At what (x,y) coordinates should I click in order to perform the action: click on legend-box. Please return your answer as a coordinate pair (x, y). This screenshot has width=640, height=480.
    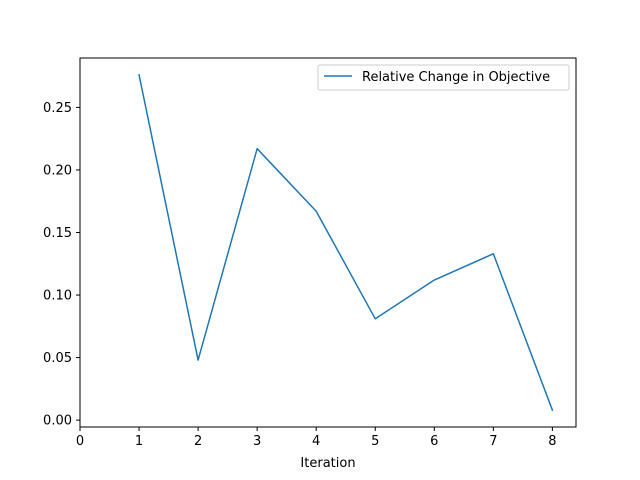
    Looking at the image, I should click on (443, 77).